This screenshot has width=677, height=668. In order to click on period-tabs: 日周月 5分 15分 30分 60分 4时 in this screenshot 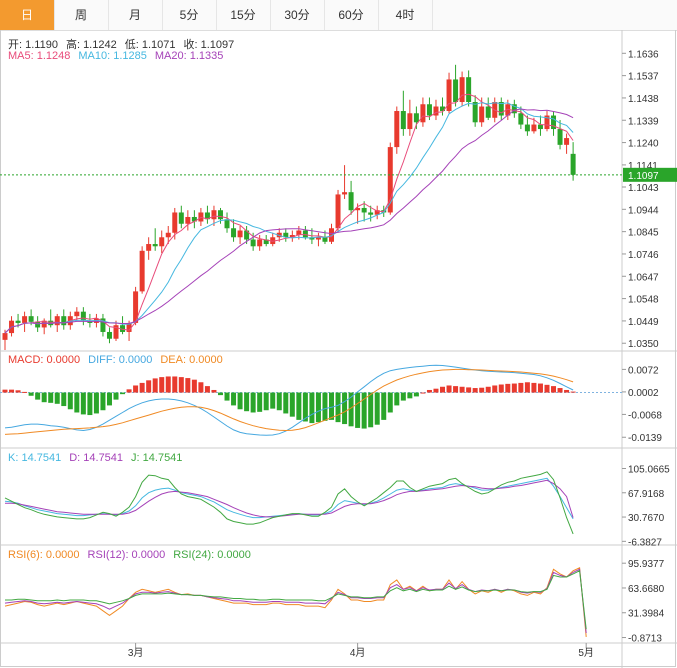, I will do `click(338, 15)`.